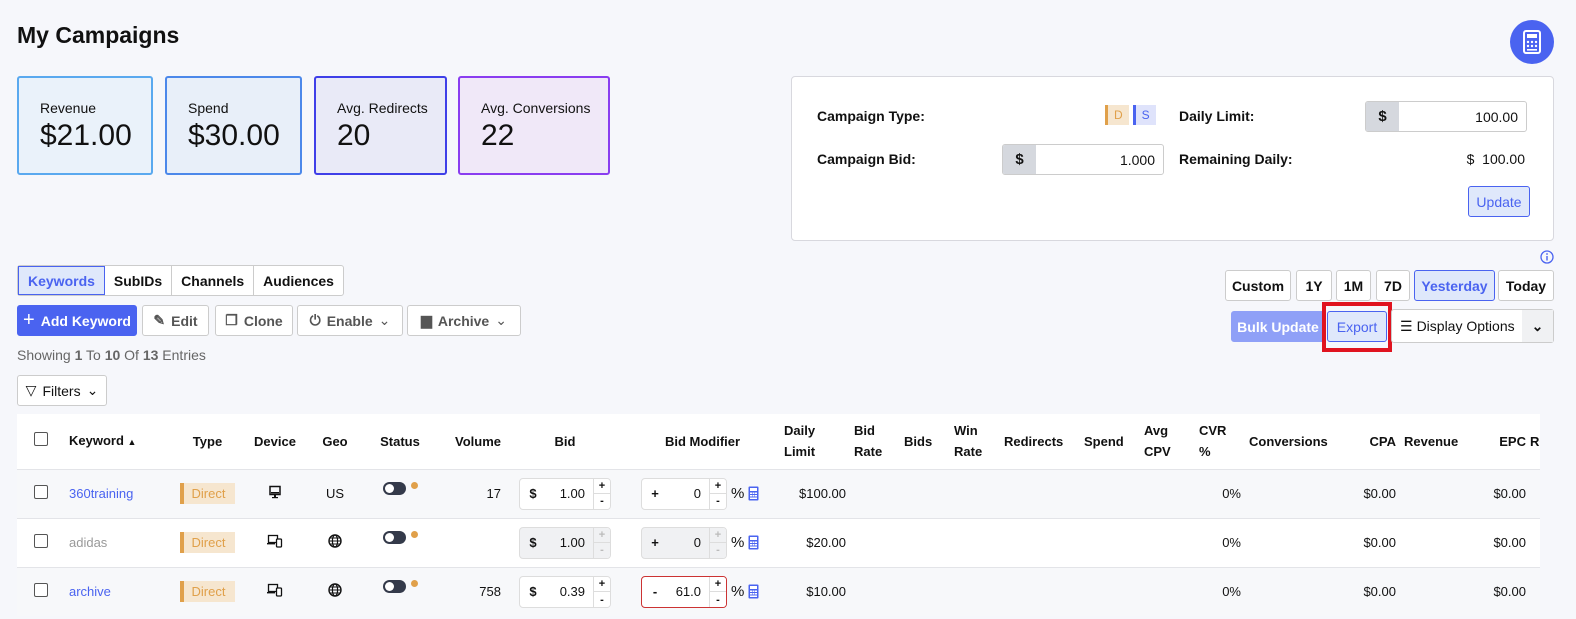  What do you see at coordinates (1288, 441) in the screenshot?
I see `col-conversions: Conversions` at bounding box center [1288, 441].